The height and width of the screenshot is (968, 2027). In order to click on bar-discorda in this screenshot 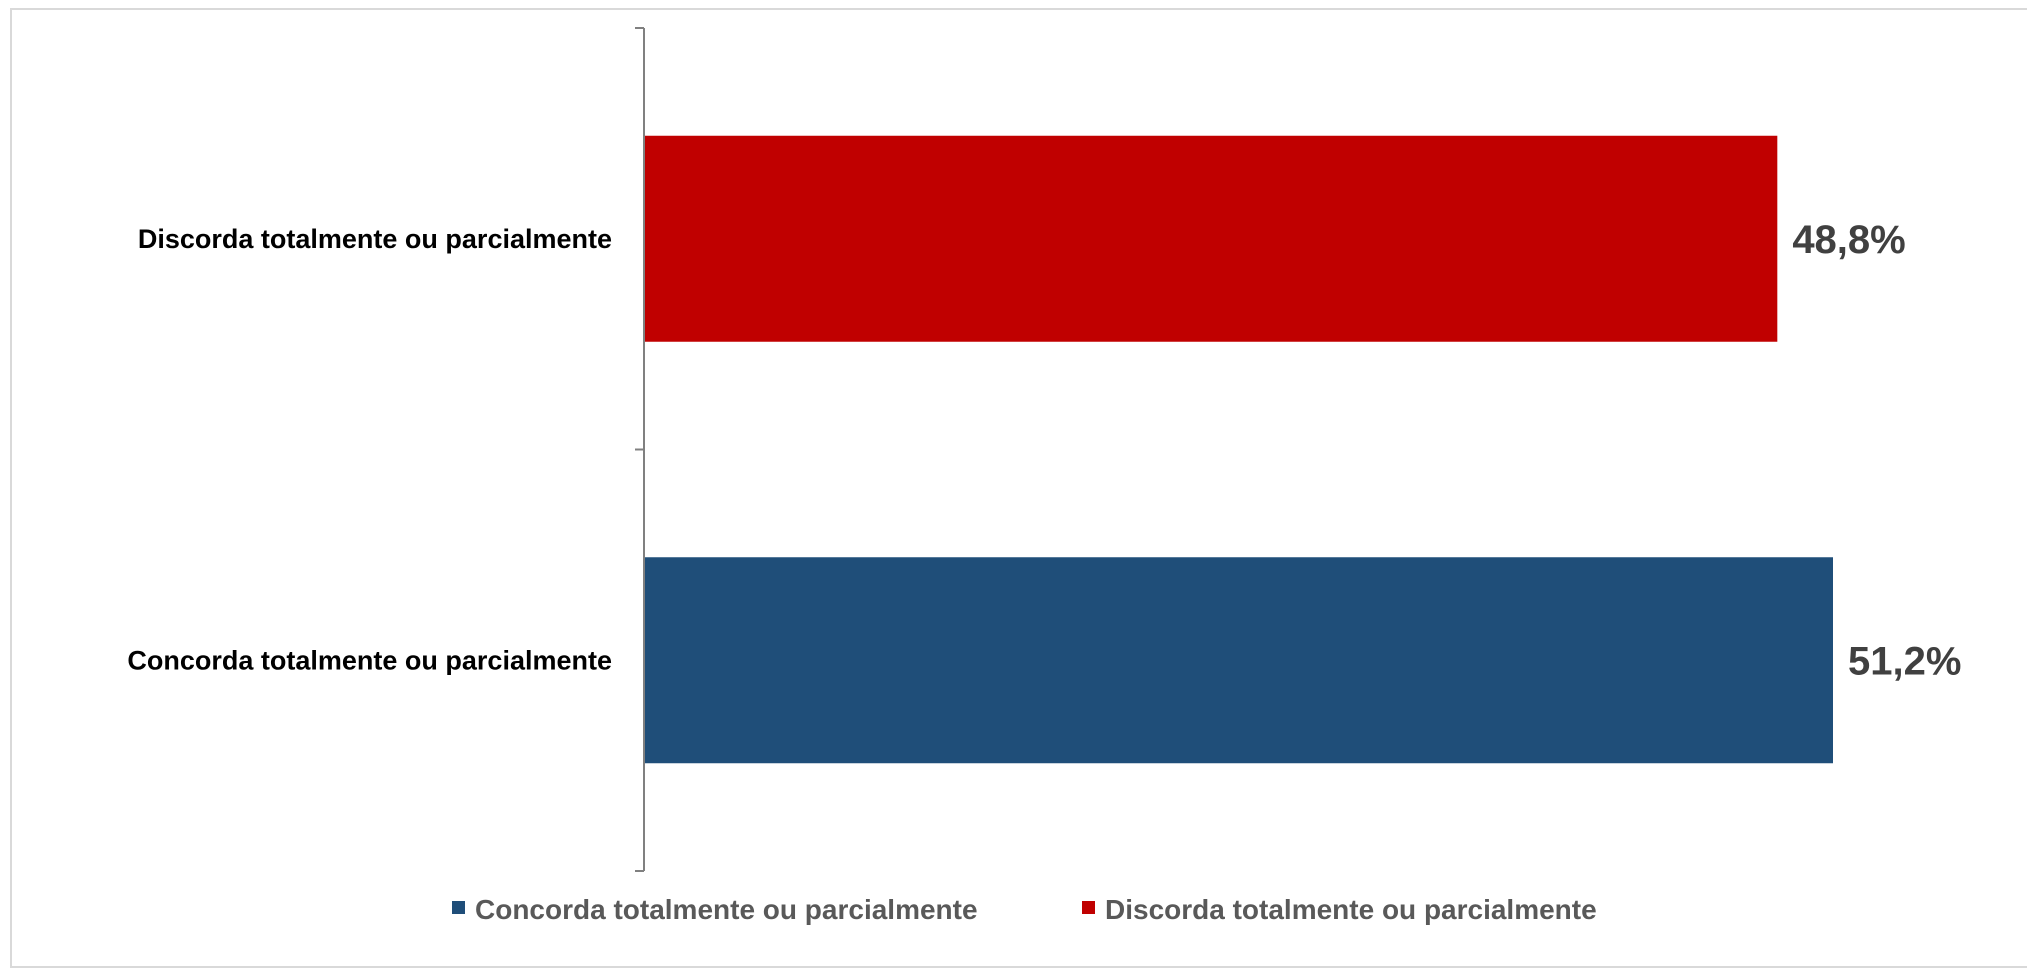, I will do `click(1211, 238)`.